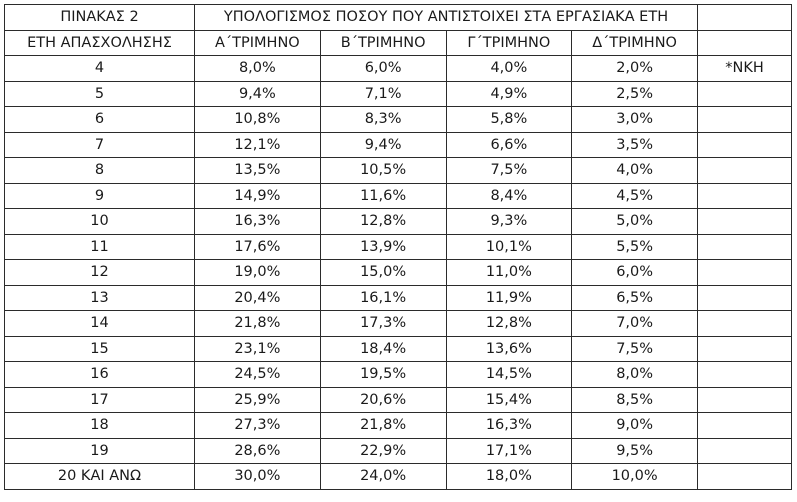 The width and height of the screenshot is (797, 502). I want to click on quarter-c-cell: 16,3%, so click(509, 425).